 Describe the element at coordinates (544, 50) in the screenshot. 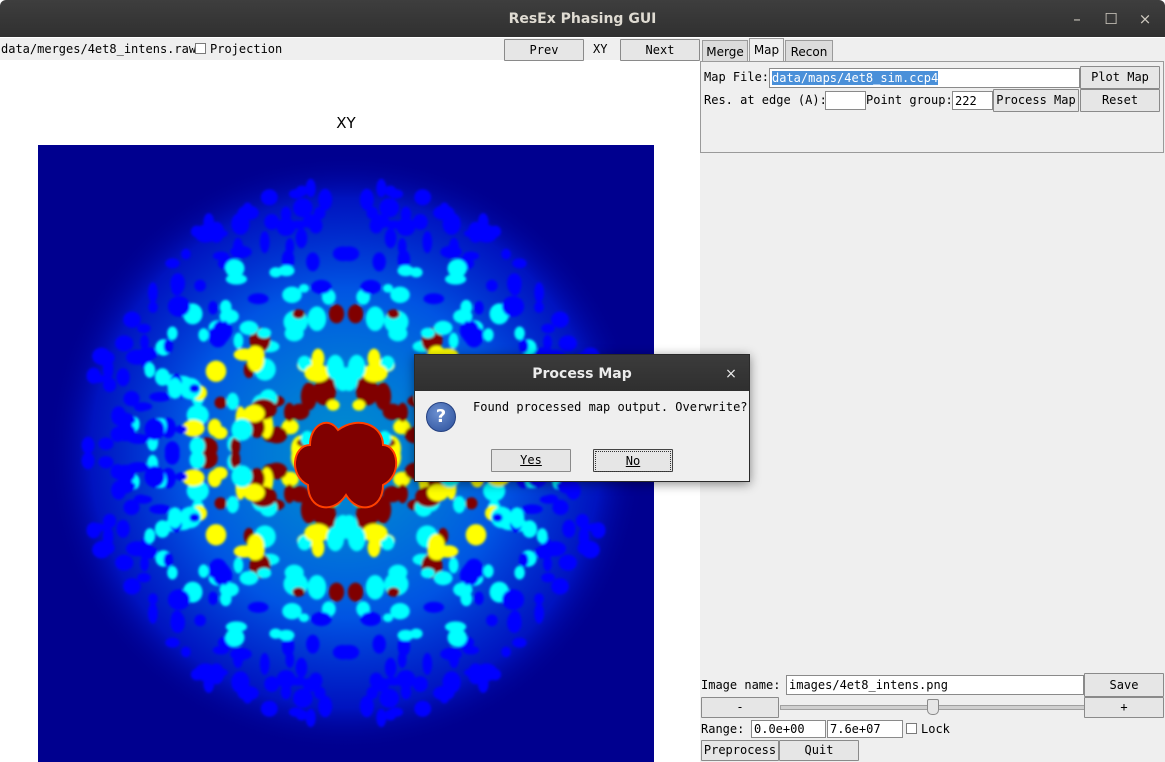

I see `prev-button: Prev` at that location.